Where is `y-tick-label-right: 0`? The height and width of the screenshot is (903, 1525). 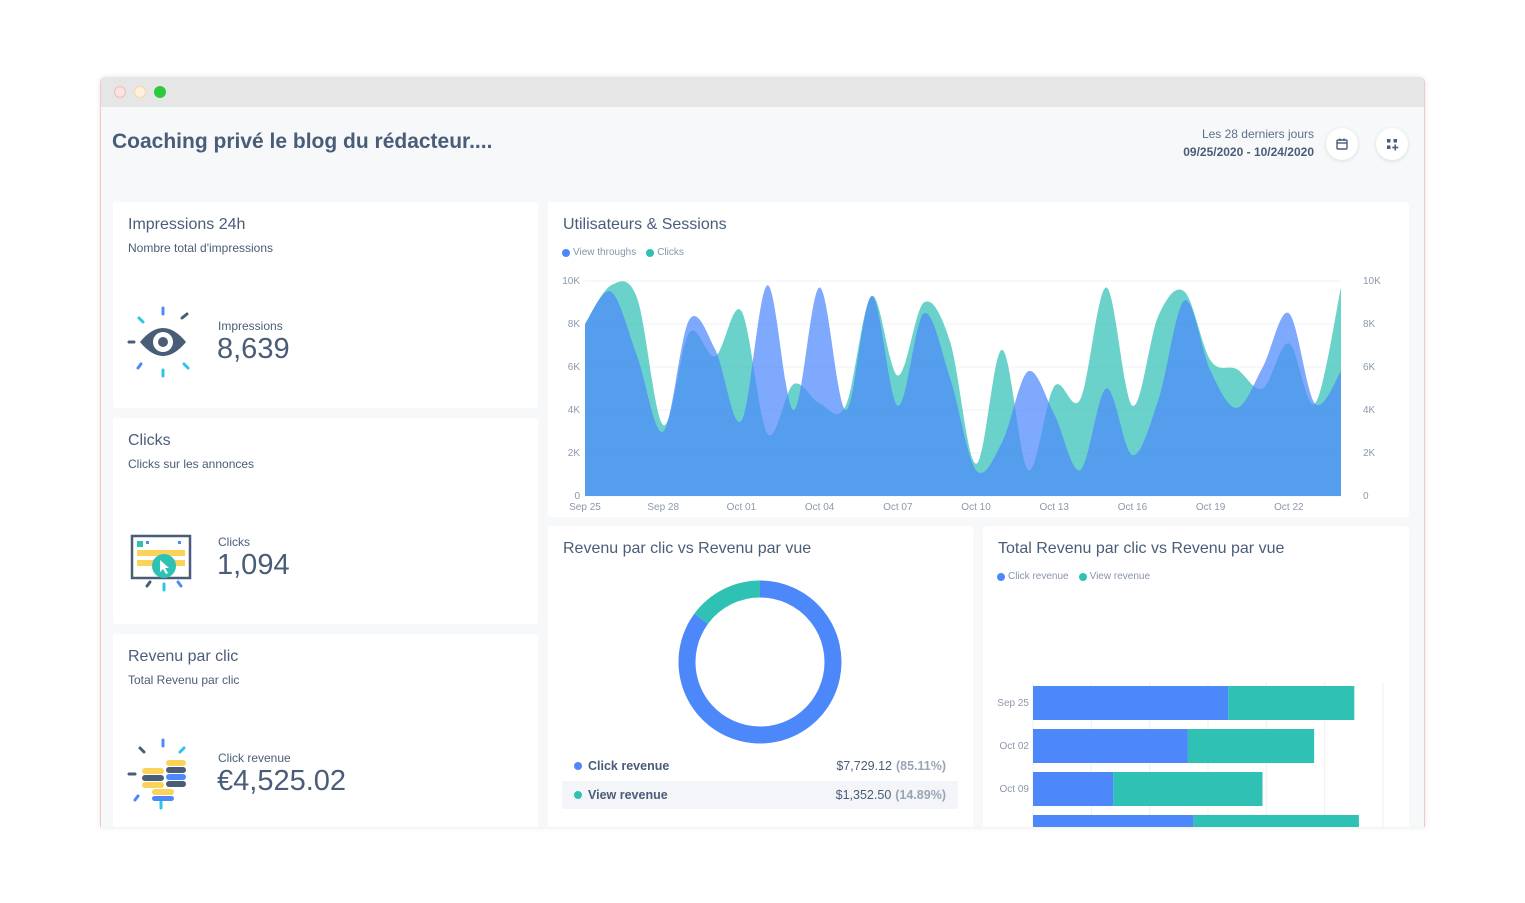 y-tick-label-right: 0 is located at coordinates (1366, 496).